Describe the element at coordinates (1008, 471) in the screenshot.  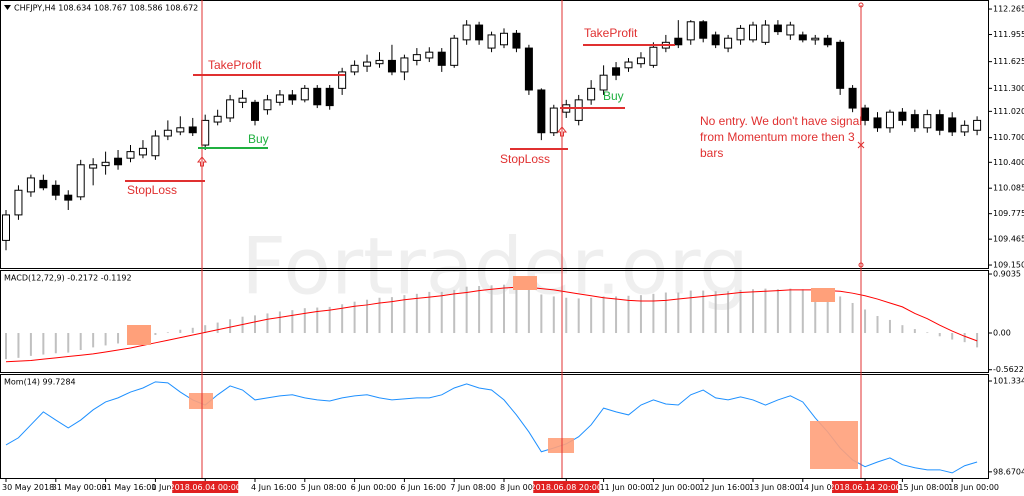
I see `y-tick-label: 98.6704` at that location.